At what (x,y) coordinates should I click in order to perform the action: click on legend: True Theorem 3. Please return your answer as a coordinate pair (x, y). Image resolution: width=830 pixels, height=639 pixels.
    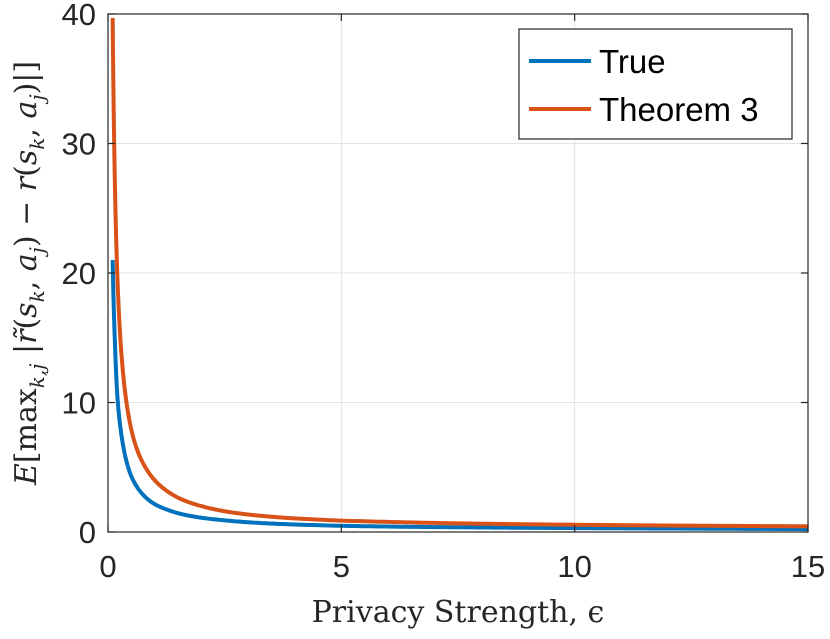
    Looking at the image, I should click on (655, 84).